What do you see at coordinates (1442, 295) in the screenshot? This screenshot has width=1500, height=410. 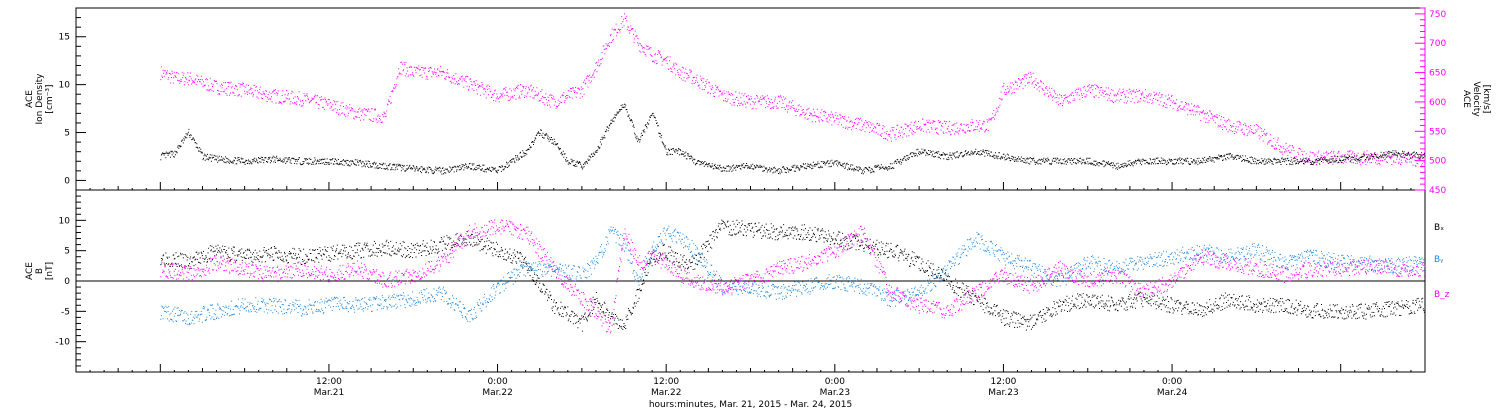 I see `legend-entry: B_z` at bounding box center [1442, 295].